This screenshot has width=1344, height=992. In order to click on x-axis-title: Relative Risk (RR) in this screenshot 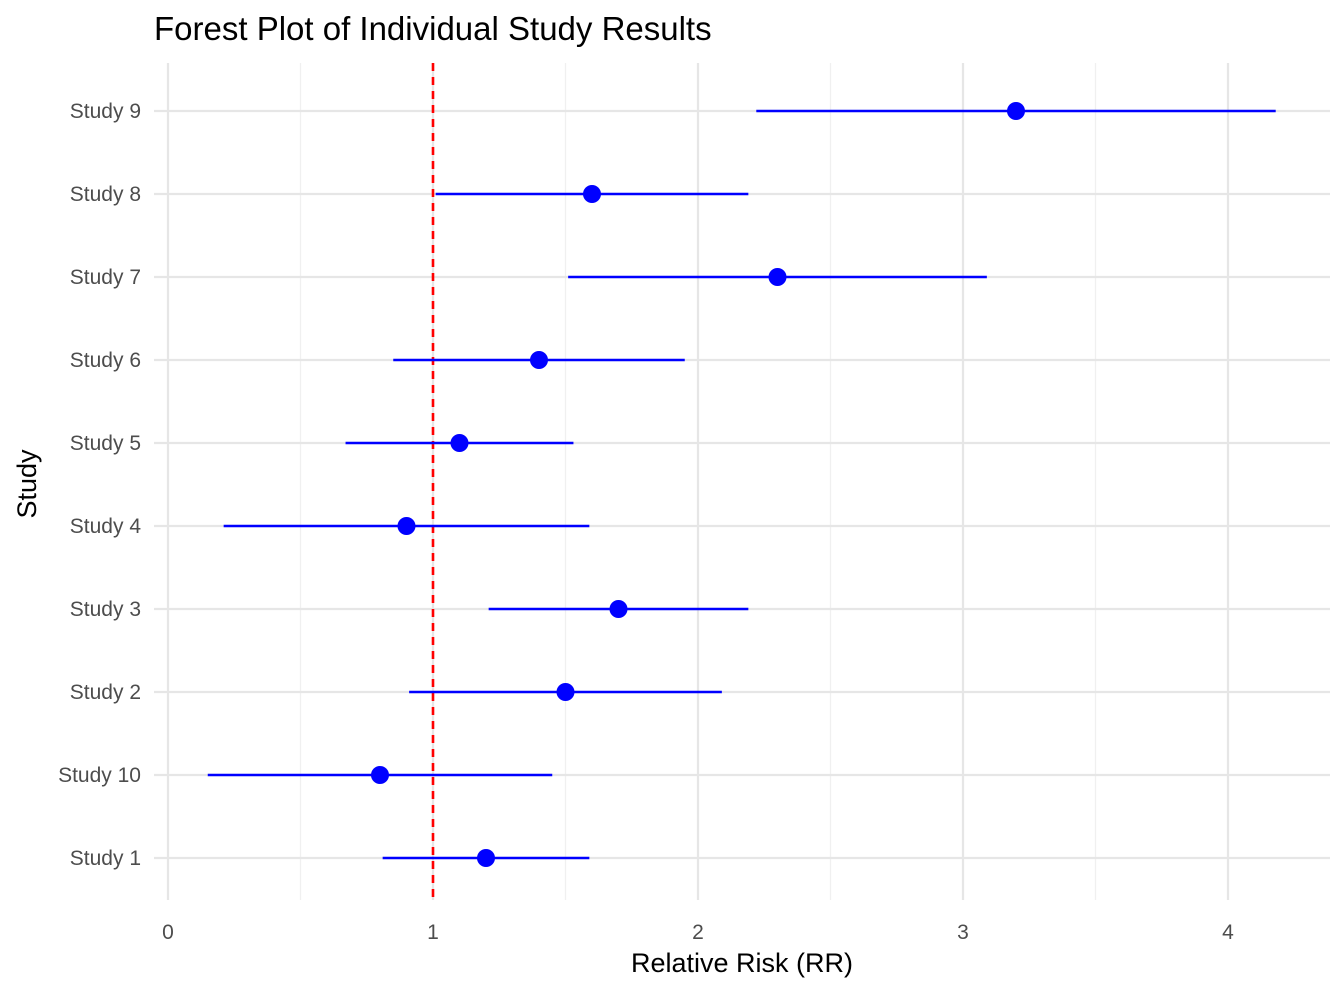, I will do `click(742, 963)`.